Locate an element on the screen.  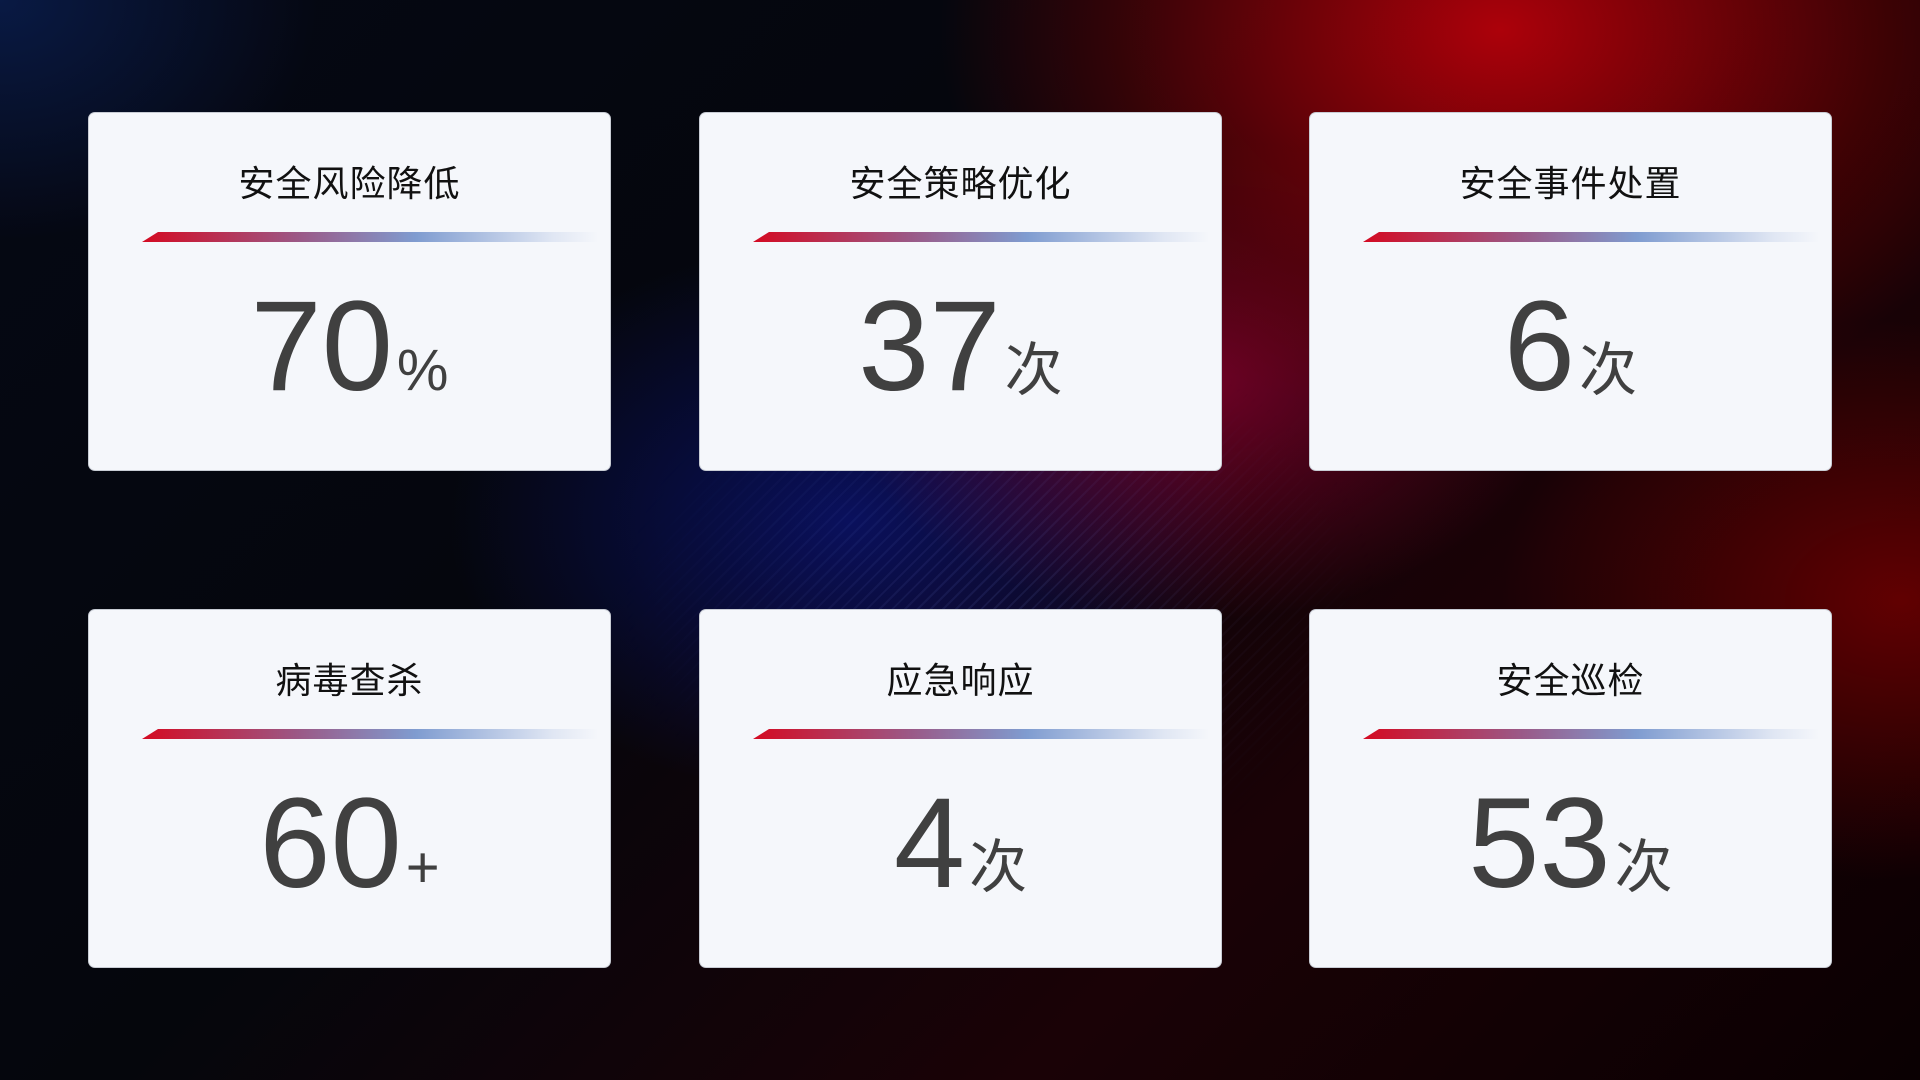
value-unit: % is located at coordinates (422, 370).